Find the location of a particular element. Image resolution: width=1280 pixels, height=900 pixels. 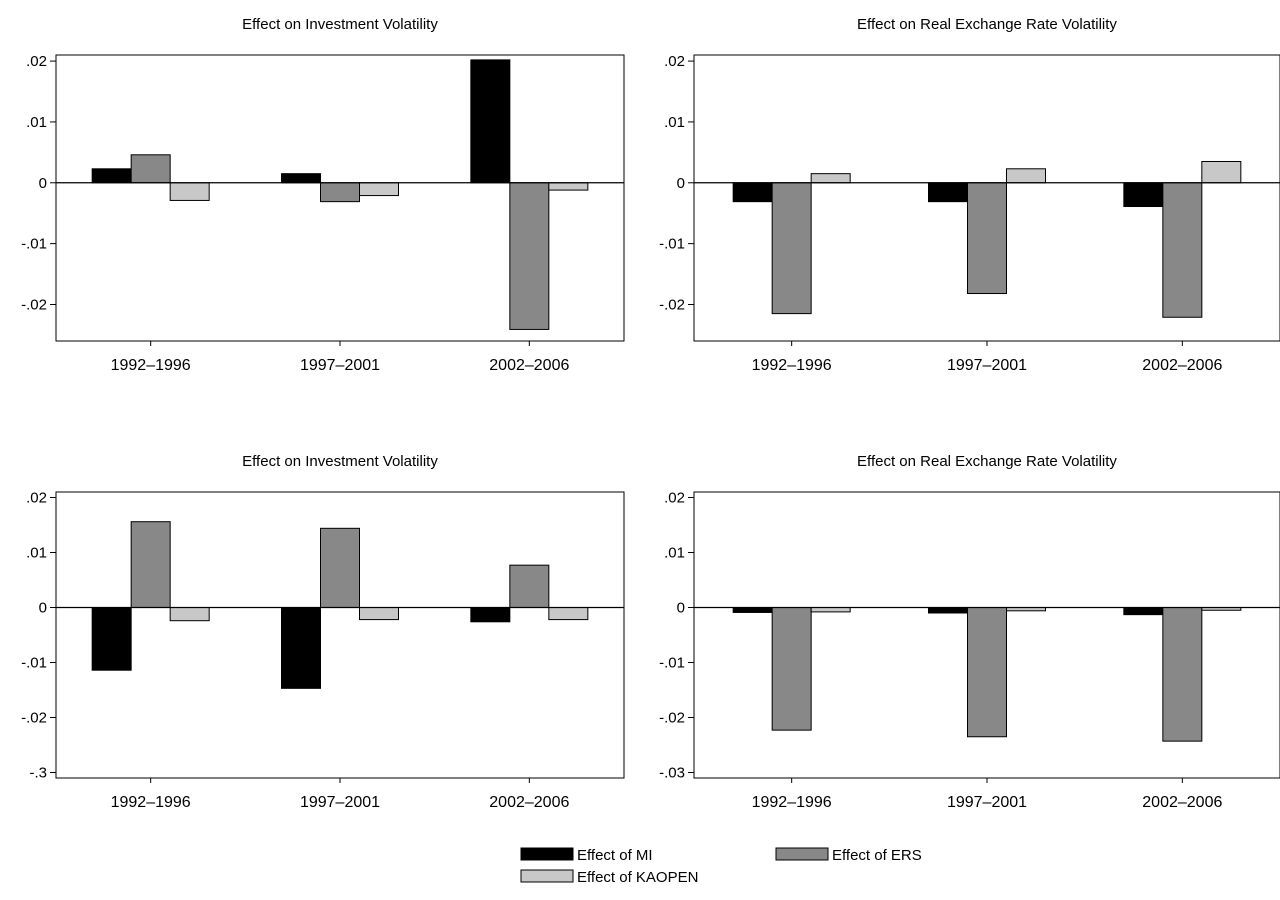

legend-label: Effect of ERS is located at coordinates (877, 855).